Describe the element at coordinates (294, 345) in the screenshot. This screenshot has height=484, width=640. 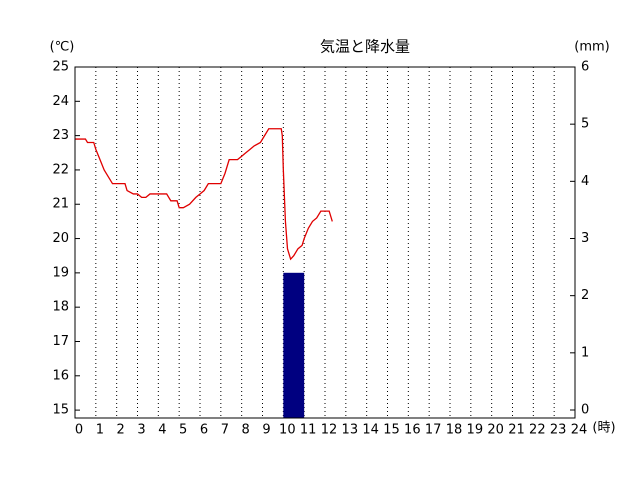
I see `bar` at that location.